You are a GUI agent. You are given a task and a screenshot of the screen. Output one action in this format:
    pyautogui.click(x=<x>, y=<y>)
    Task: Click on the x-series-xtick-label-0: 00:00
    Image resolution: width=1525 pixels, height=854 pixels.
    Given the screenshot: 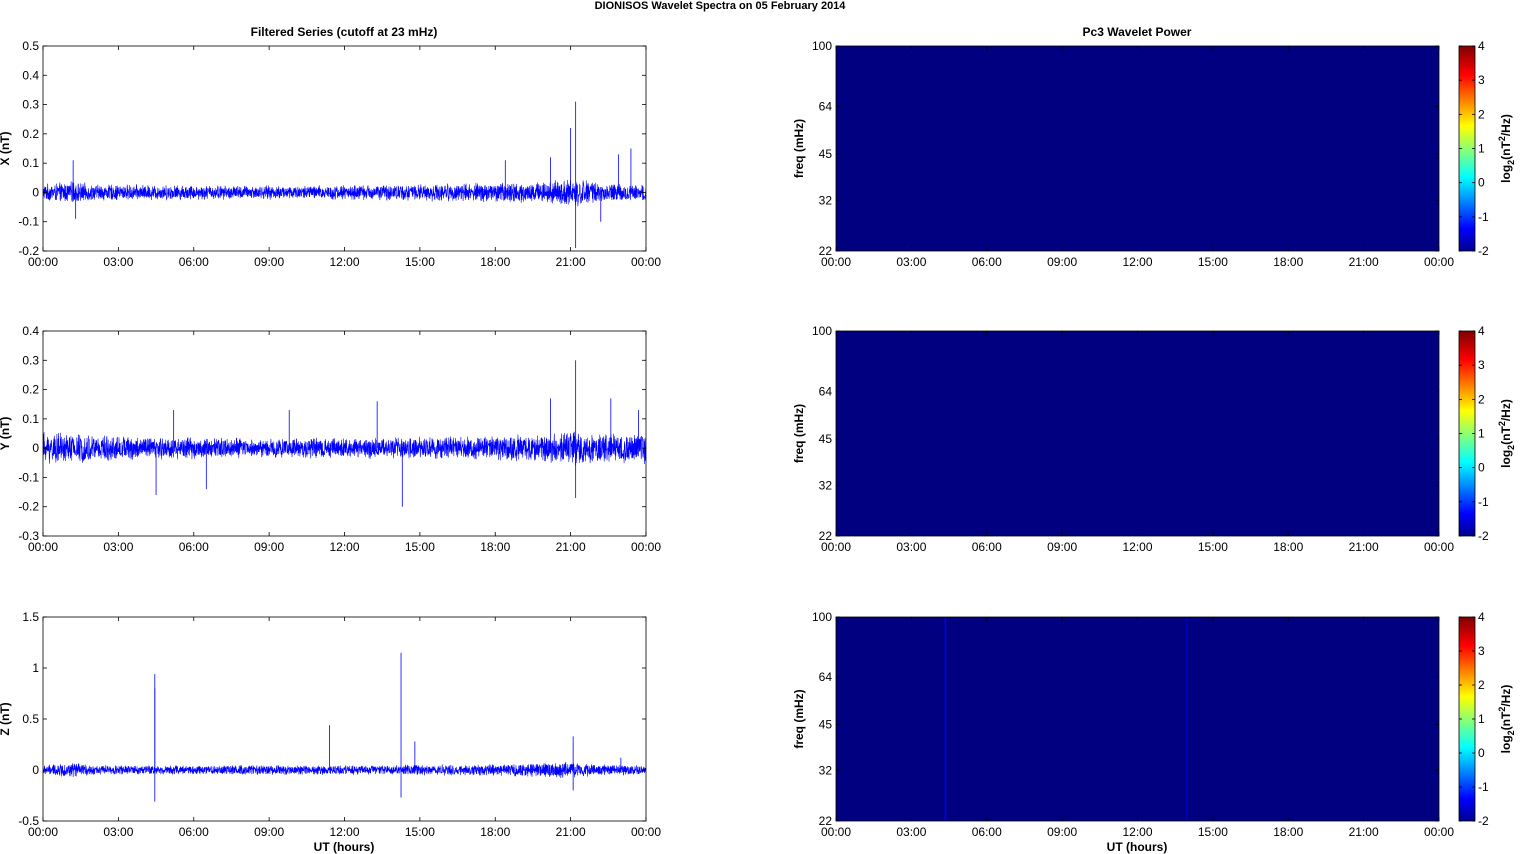 What is the action you would take?
    pyautogui.click(x=43, y=262)
    